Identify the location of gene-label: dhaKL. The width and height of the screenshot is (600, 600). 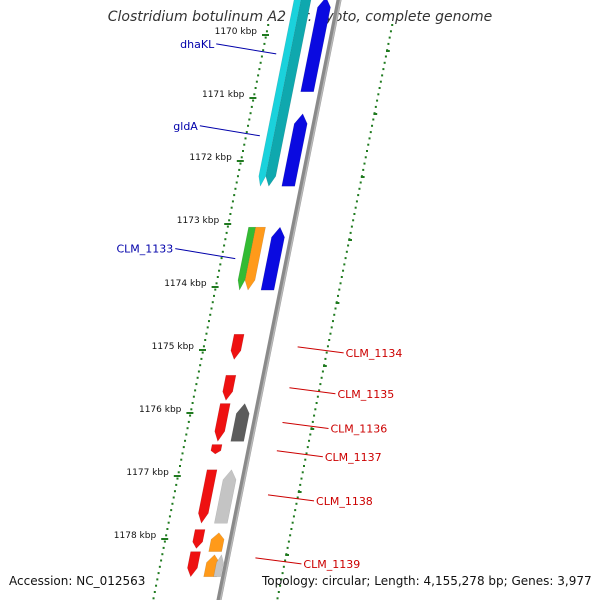
(197, 44).